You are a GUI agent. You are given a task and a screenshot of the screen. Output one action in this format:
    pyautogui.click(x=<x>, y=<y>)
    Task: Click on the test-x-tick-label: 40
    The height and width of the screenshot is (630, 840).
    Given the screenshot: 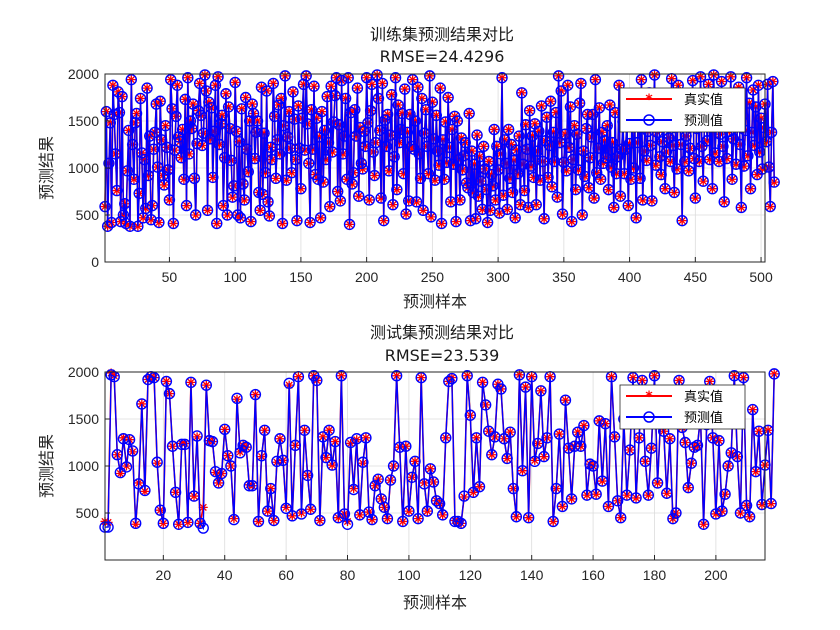 What is the action you would take?
    pyautogui.click(x=225, y=575)
    